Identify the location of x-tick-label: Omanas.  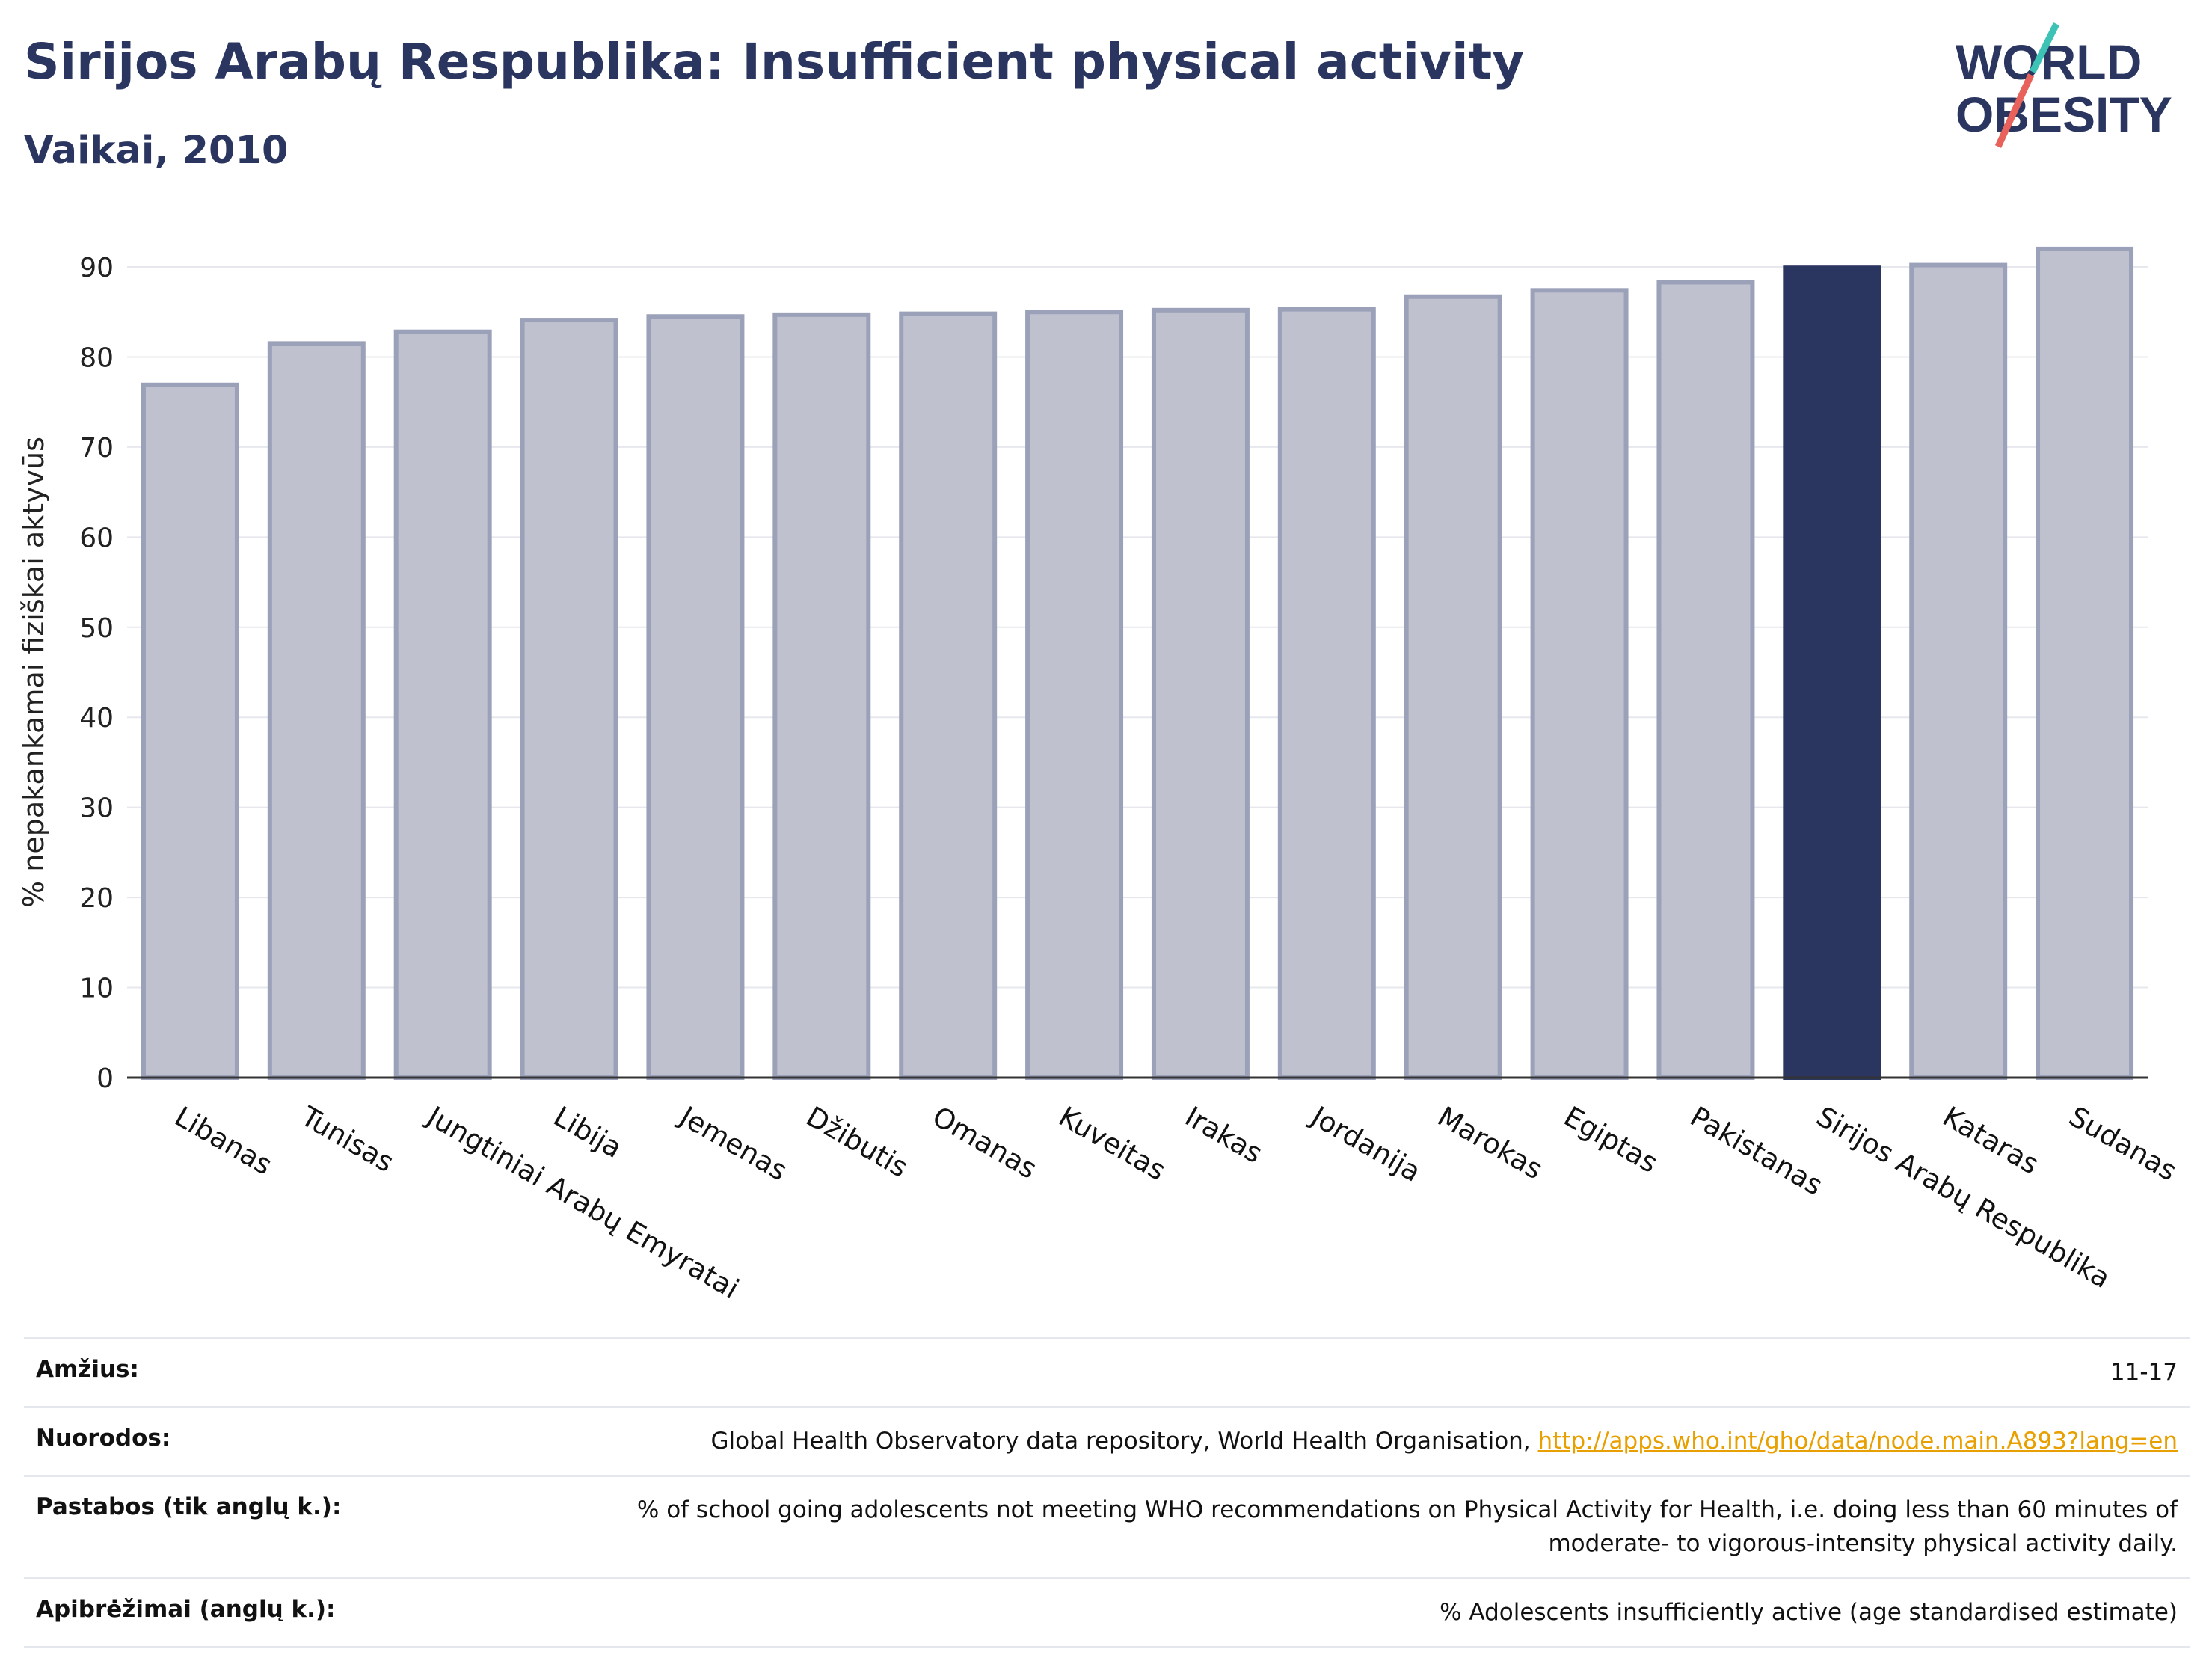
(984, 1142).